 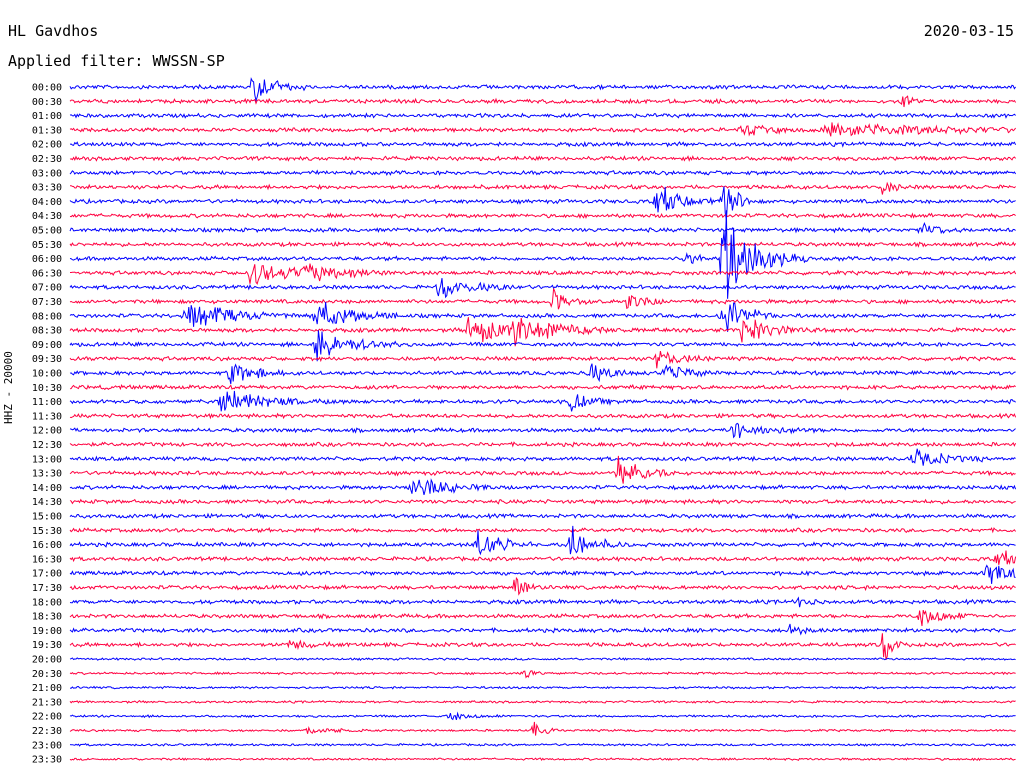 I want to click on row-time-label: 06:30, so click(x=47, y=273).